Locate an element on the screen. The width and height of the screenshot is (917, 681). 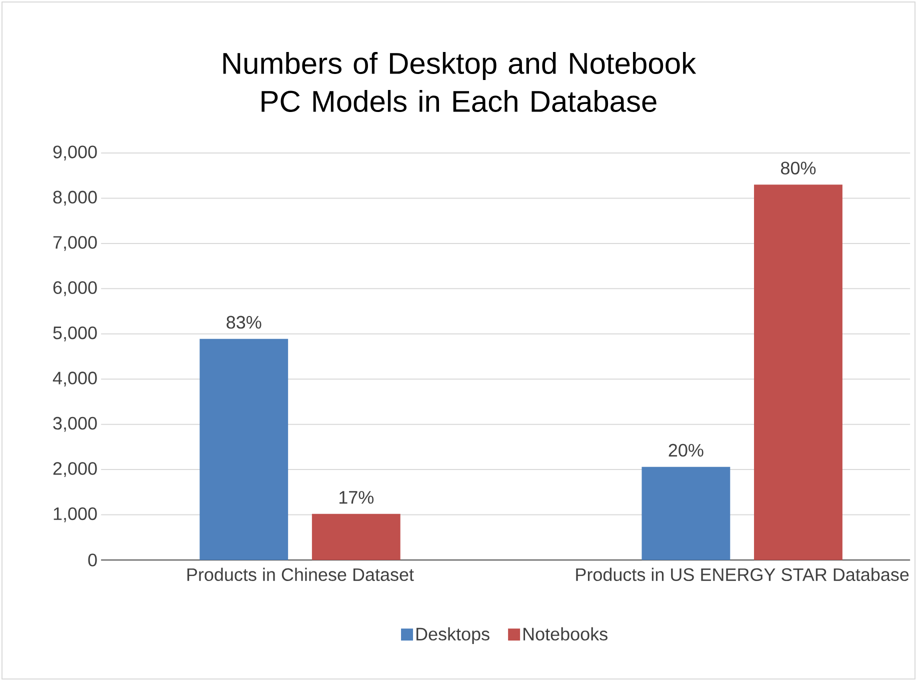
y-tick-label: 1,000 is located at coordinates (75, 514).